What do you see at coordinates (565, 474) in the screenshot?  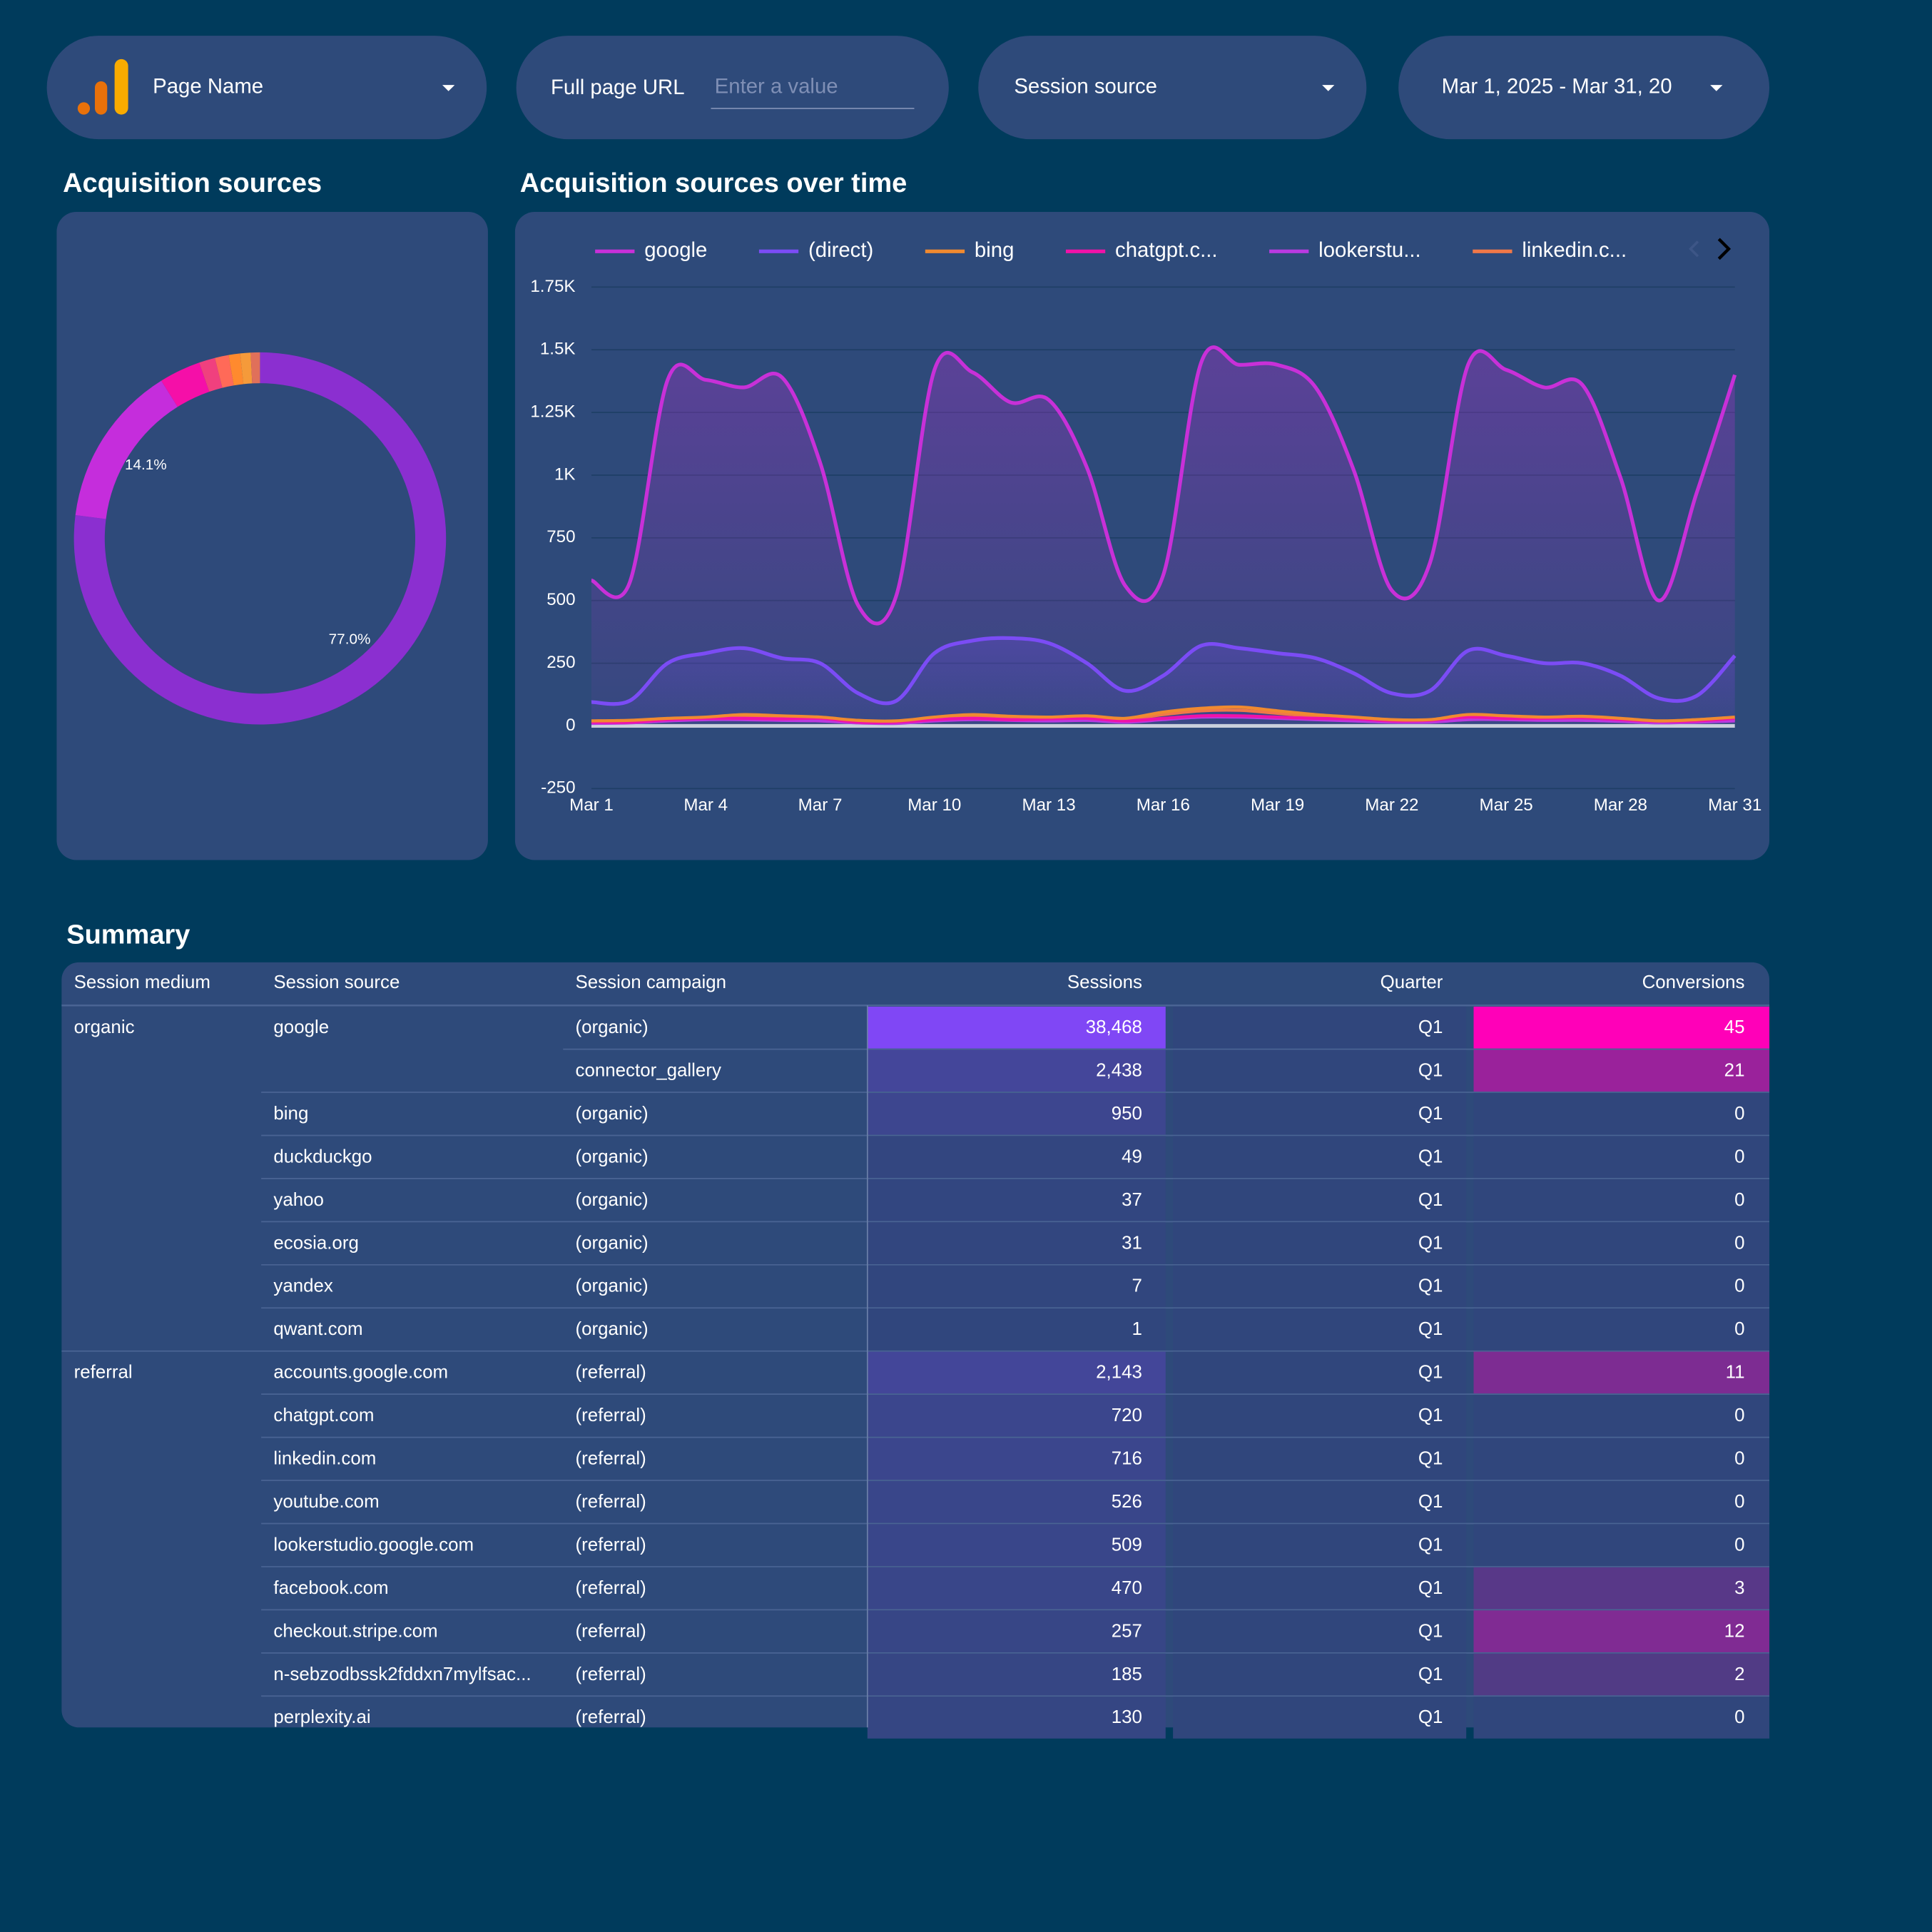 I see `y-tick-label: 1K` at bounding box center [565, 474].